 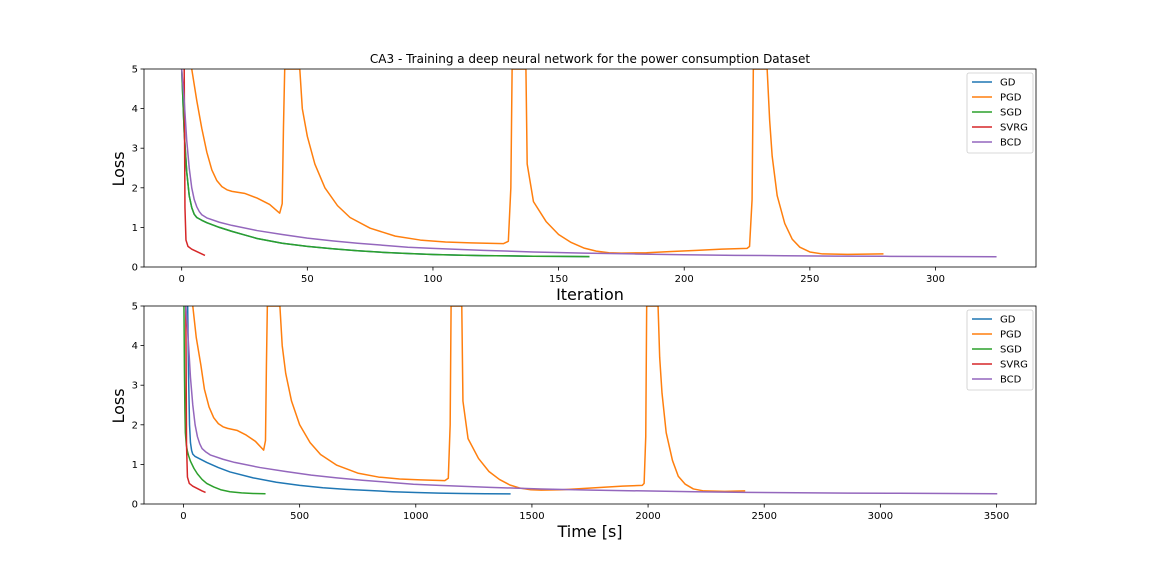 I want to click on chart-1-series-gd-line, so click(x=348, y=400).